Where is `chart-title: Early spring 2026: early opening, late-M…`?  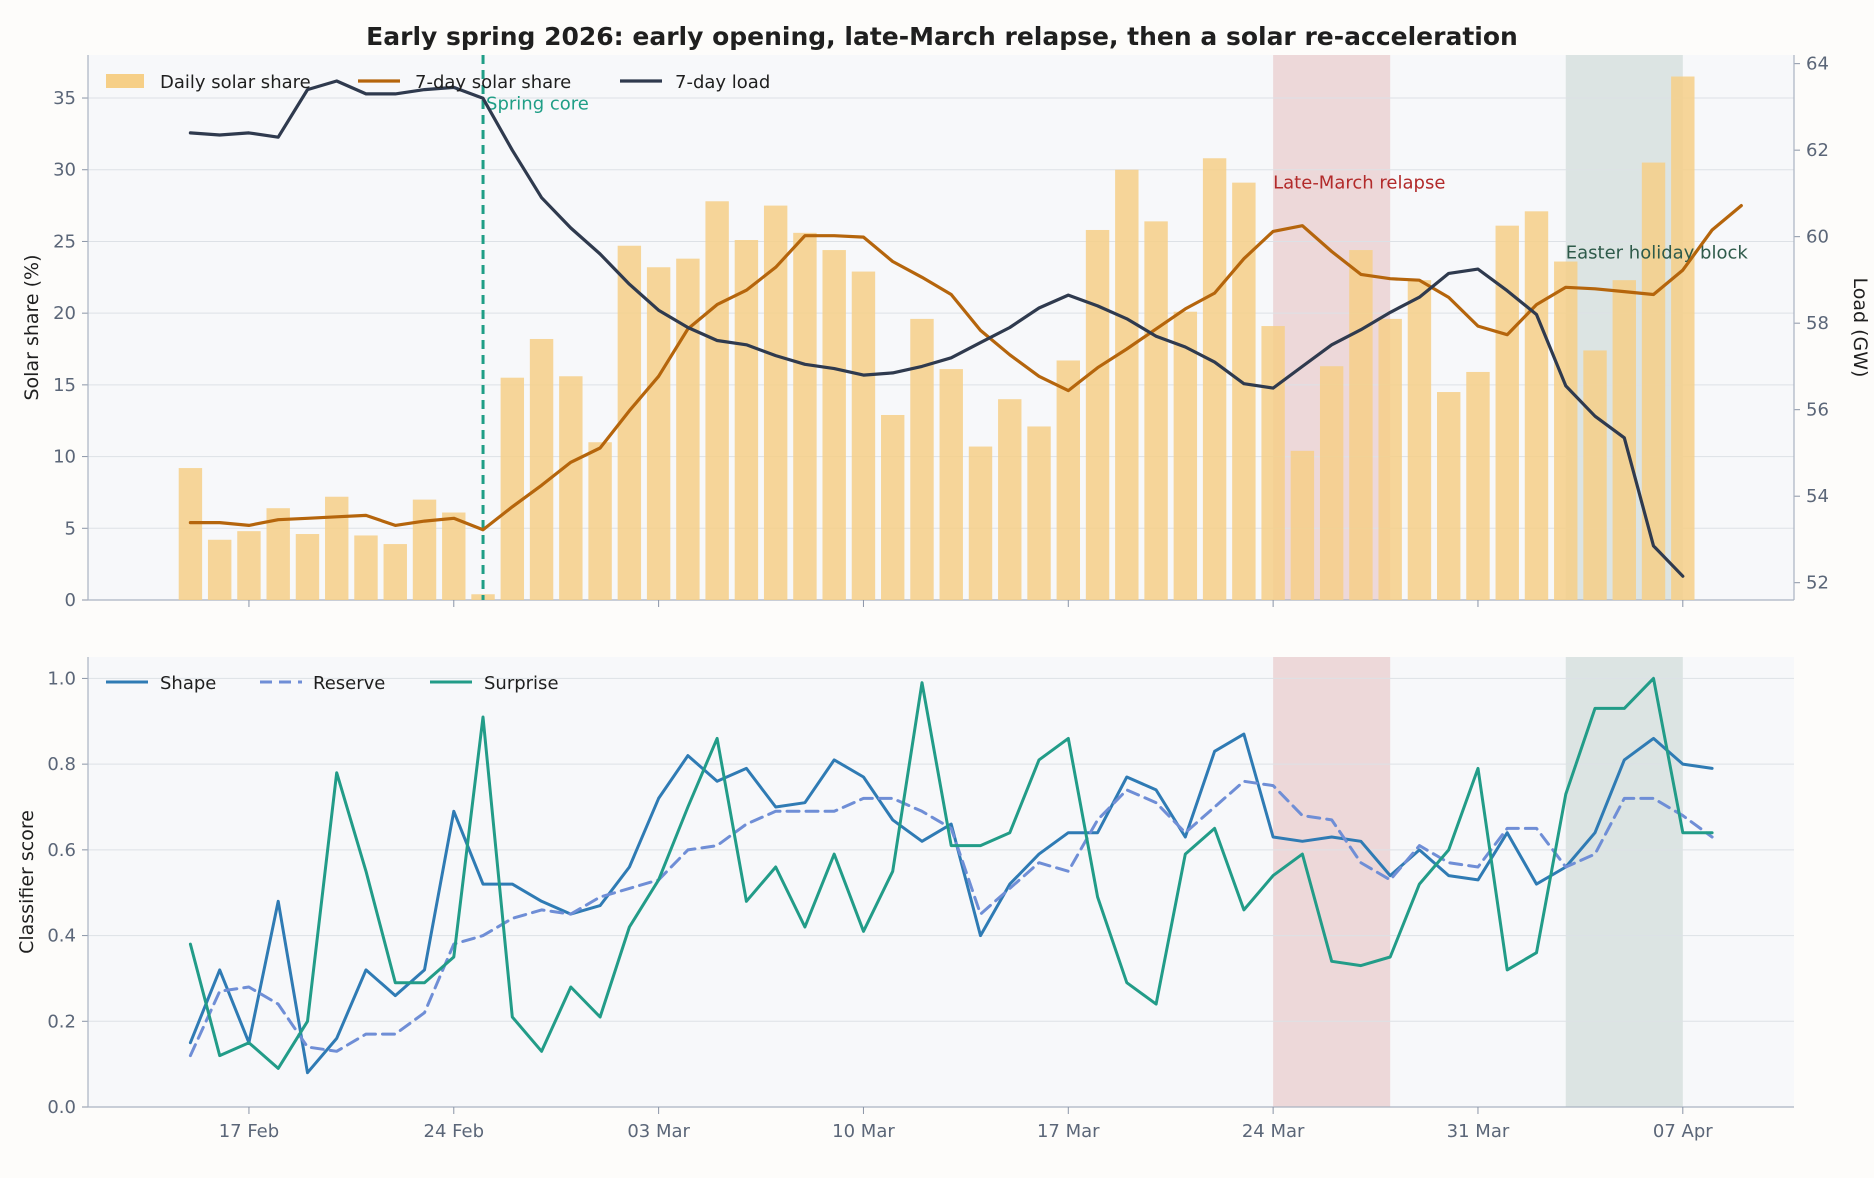
chart-title: Early spring 2026: early opening, late-M… is located at coordinates (942, 36).